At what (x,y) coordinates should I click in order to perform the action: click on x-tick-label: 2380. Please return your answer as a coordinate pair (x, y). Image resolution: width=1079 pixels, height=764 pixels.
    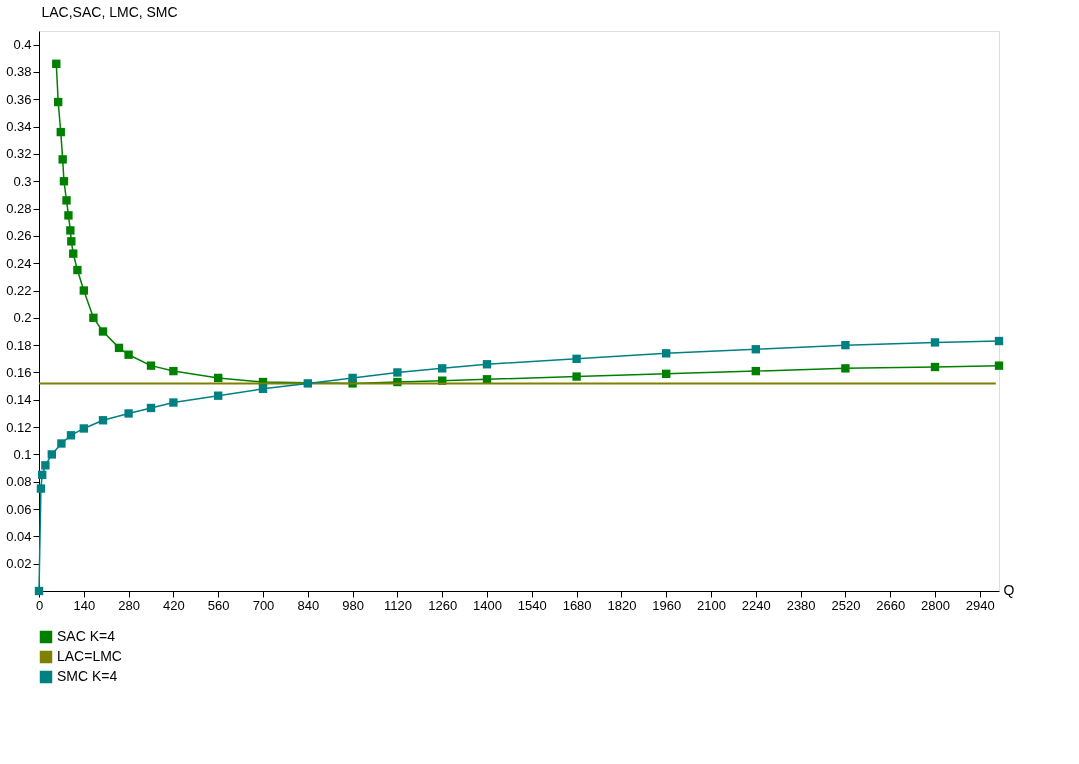
    Looking at the image, I should click on (801, 605).